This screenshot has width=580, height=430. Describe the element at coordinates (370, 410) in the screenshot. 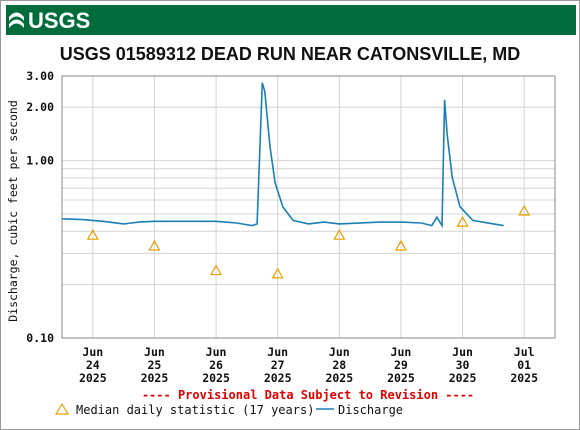

I see `legend-discharge-label: Discharge` at that location.